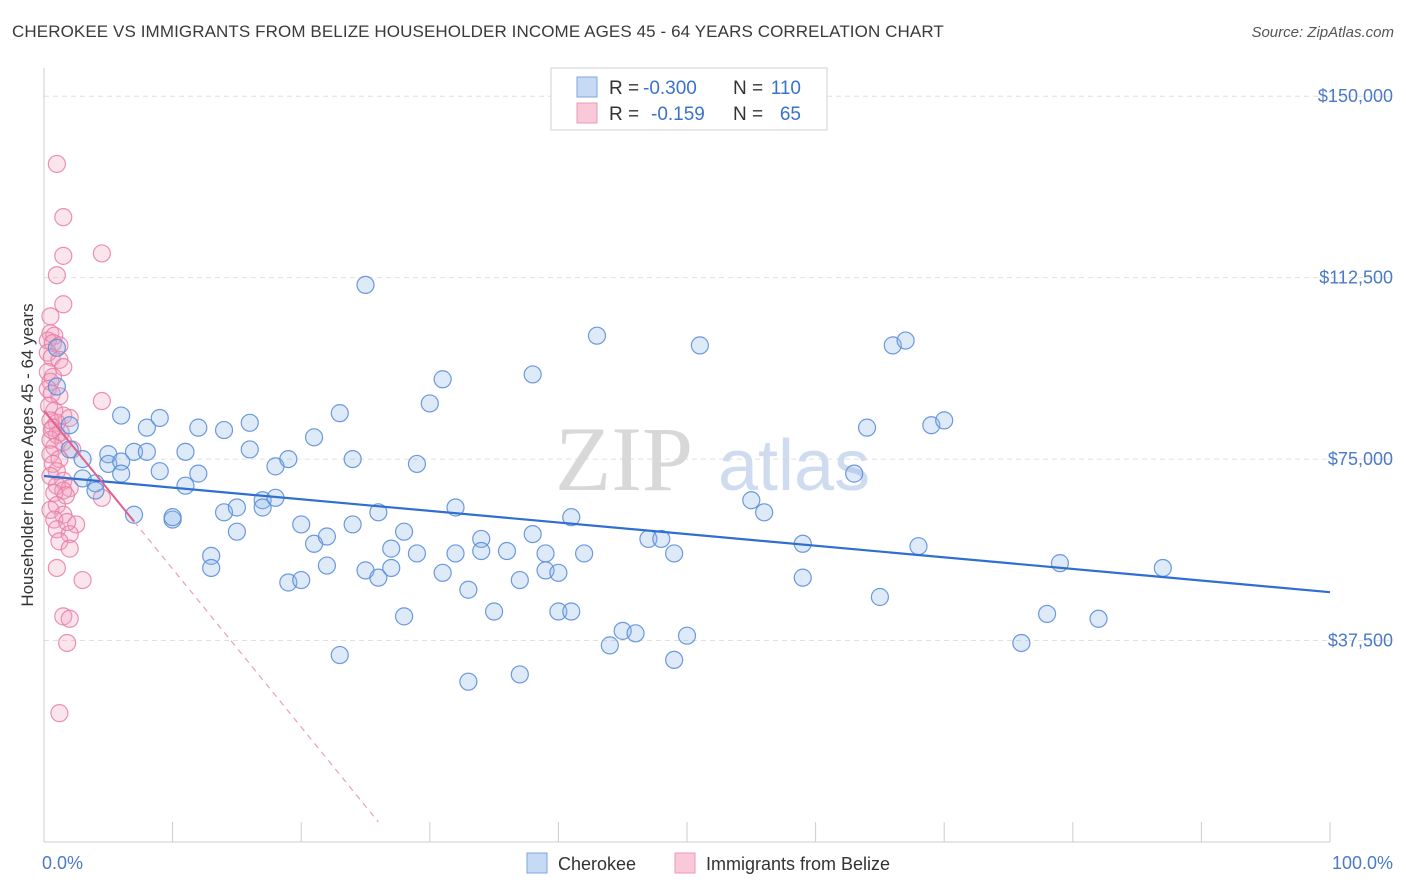 The width and height of the screenshot is (1406, 892). Describe the element at coordinates (689, 99) in the screenshot. I see `legend-box: R = -0.300 N = 110 R = -0.159 N = 65` at that location.